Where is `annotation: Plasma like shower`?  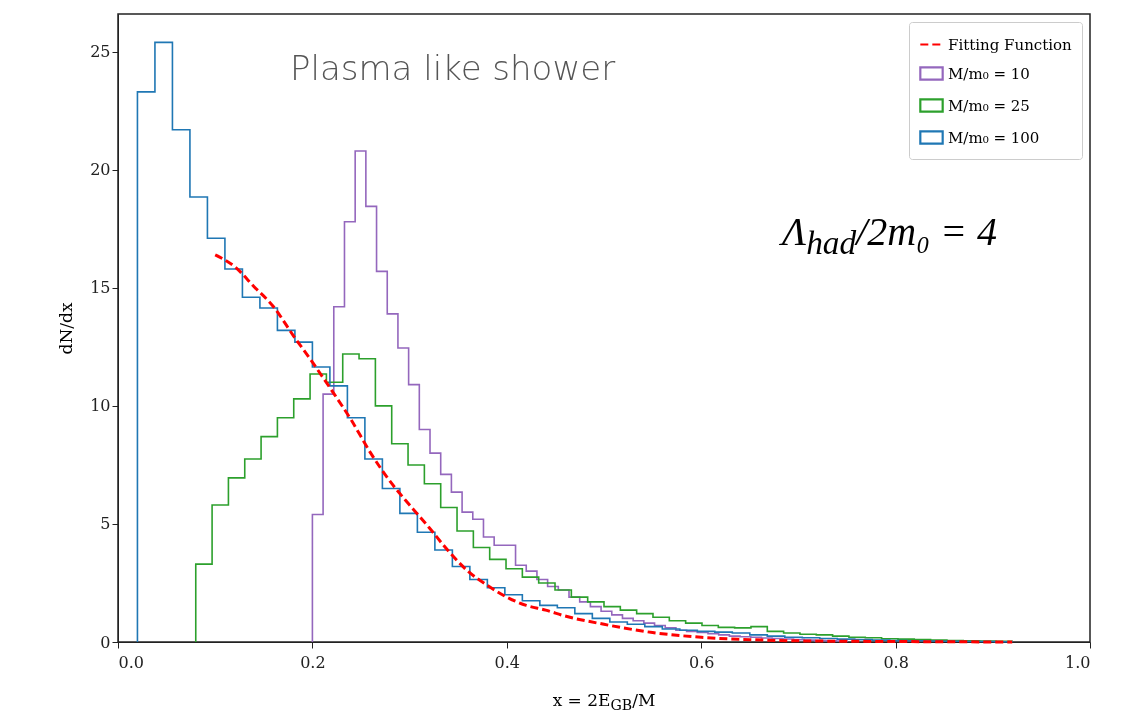
annotation: Plasma like shower is located at coordinates (453, 68).